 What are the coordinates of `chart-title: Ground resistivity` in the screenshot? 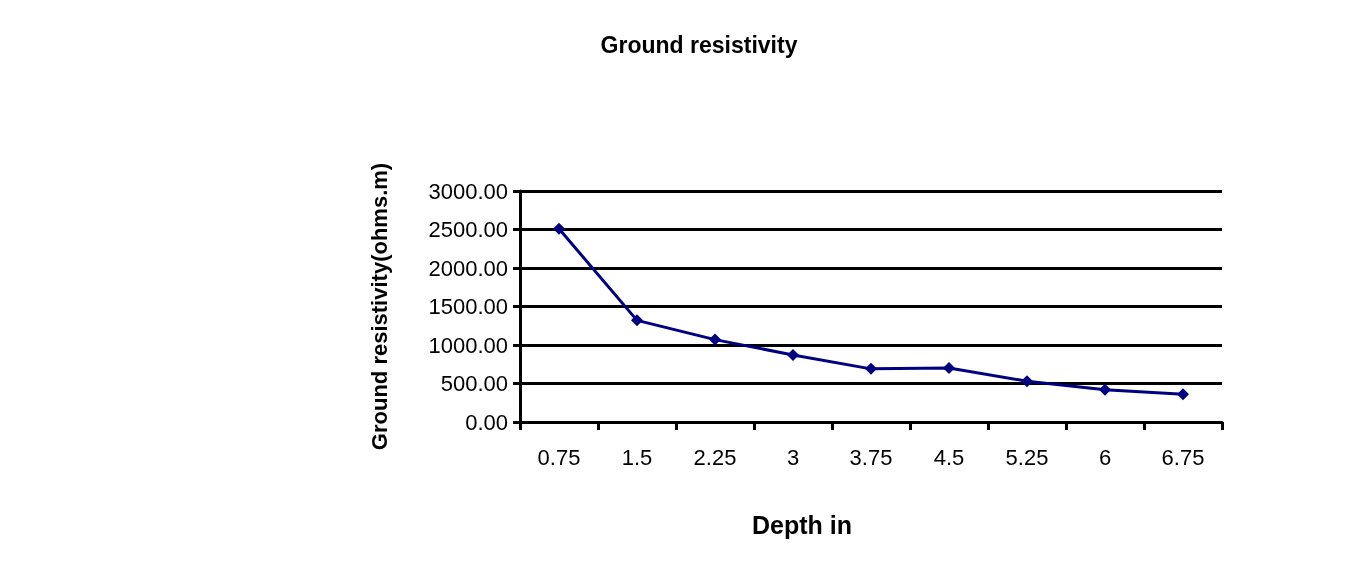 It's located at (699, 44).